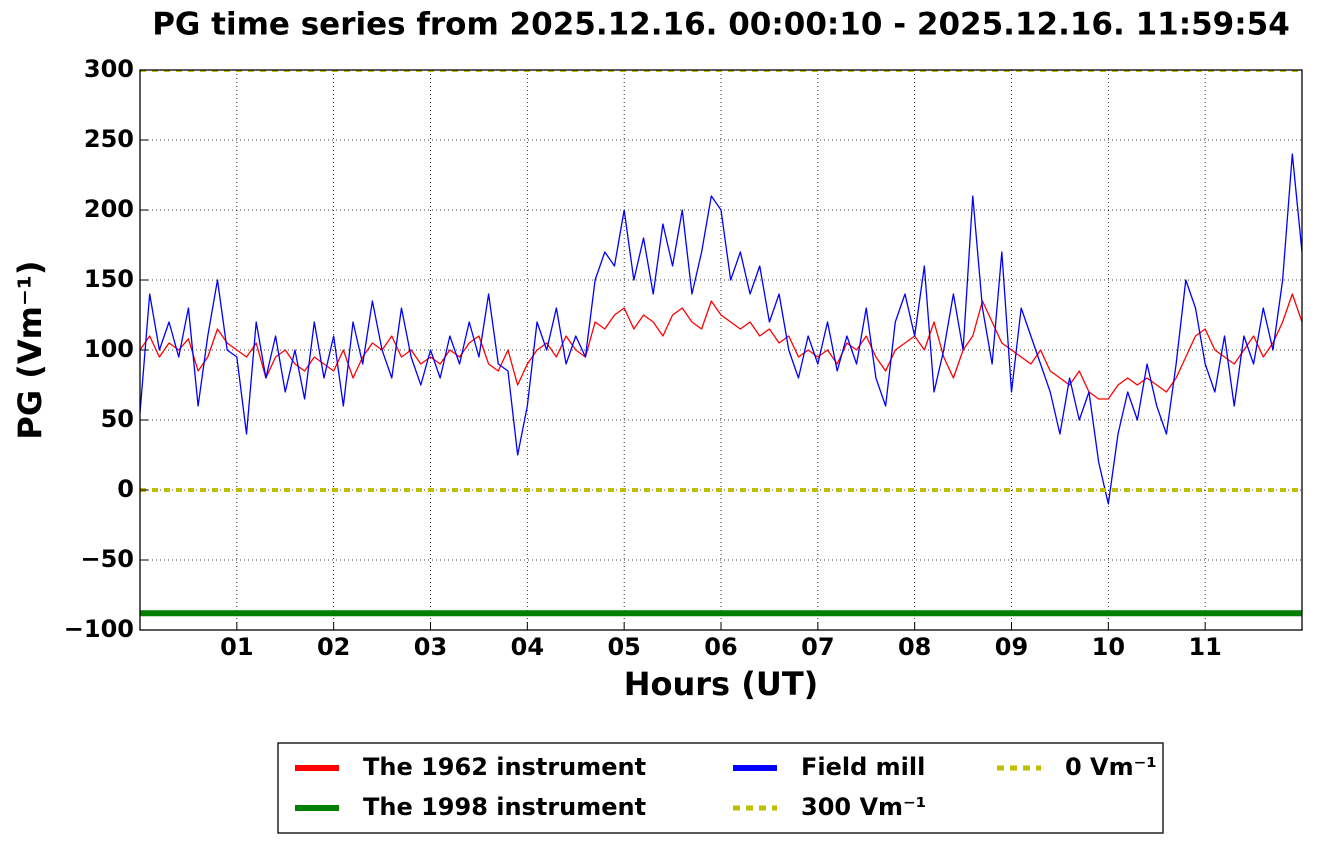 The width and height of the screenshot is (1342, 844). Describe the element at coordinates (504, 807) in the screenshot. I see `legend-label: The 1998 instrument` at that location.